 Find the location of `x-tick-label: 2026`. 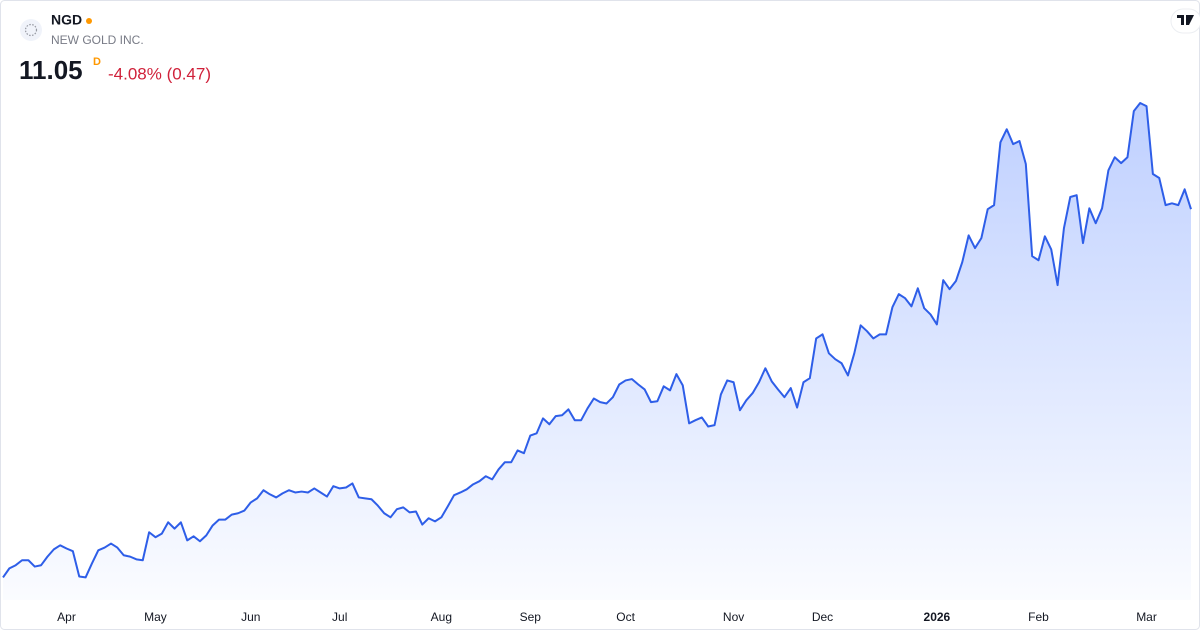

x-tick-label: 2026 is located at coordinates (937, 617).